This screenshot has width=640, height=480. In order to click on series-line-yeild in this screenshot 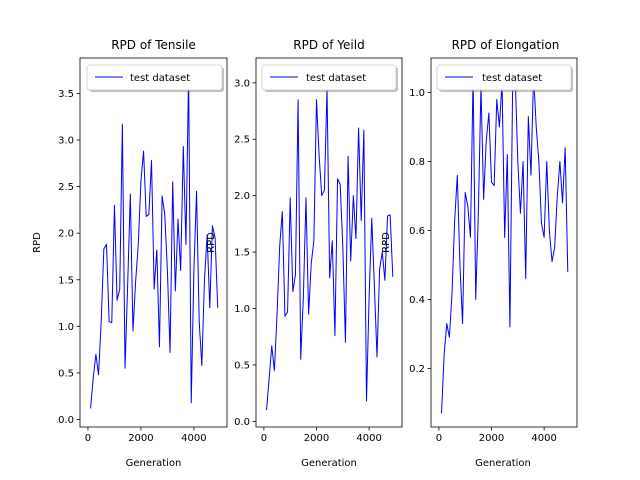, I will do `click(330, 249)`.